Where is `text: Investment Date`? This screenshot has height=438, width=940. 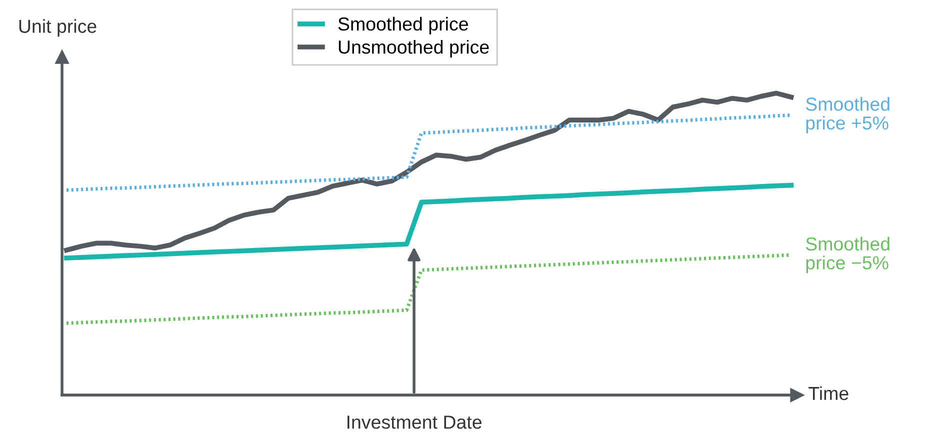 text: Investment Date is located at coordinates (415, 422).